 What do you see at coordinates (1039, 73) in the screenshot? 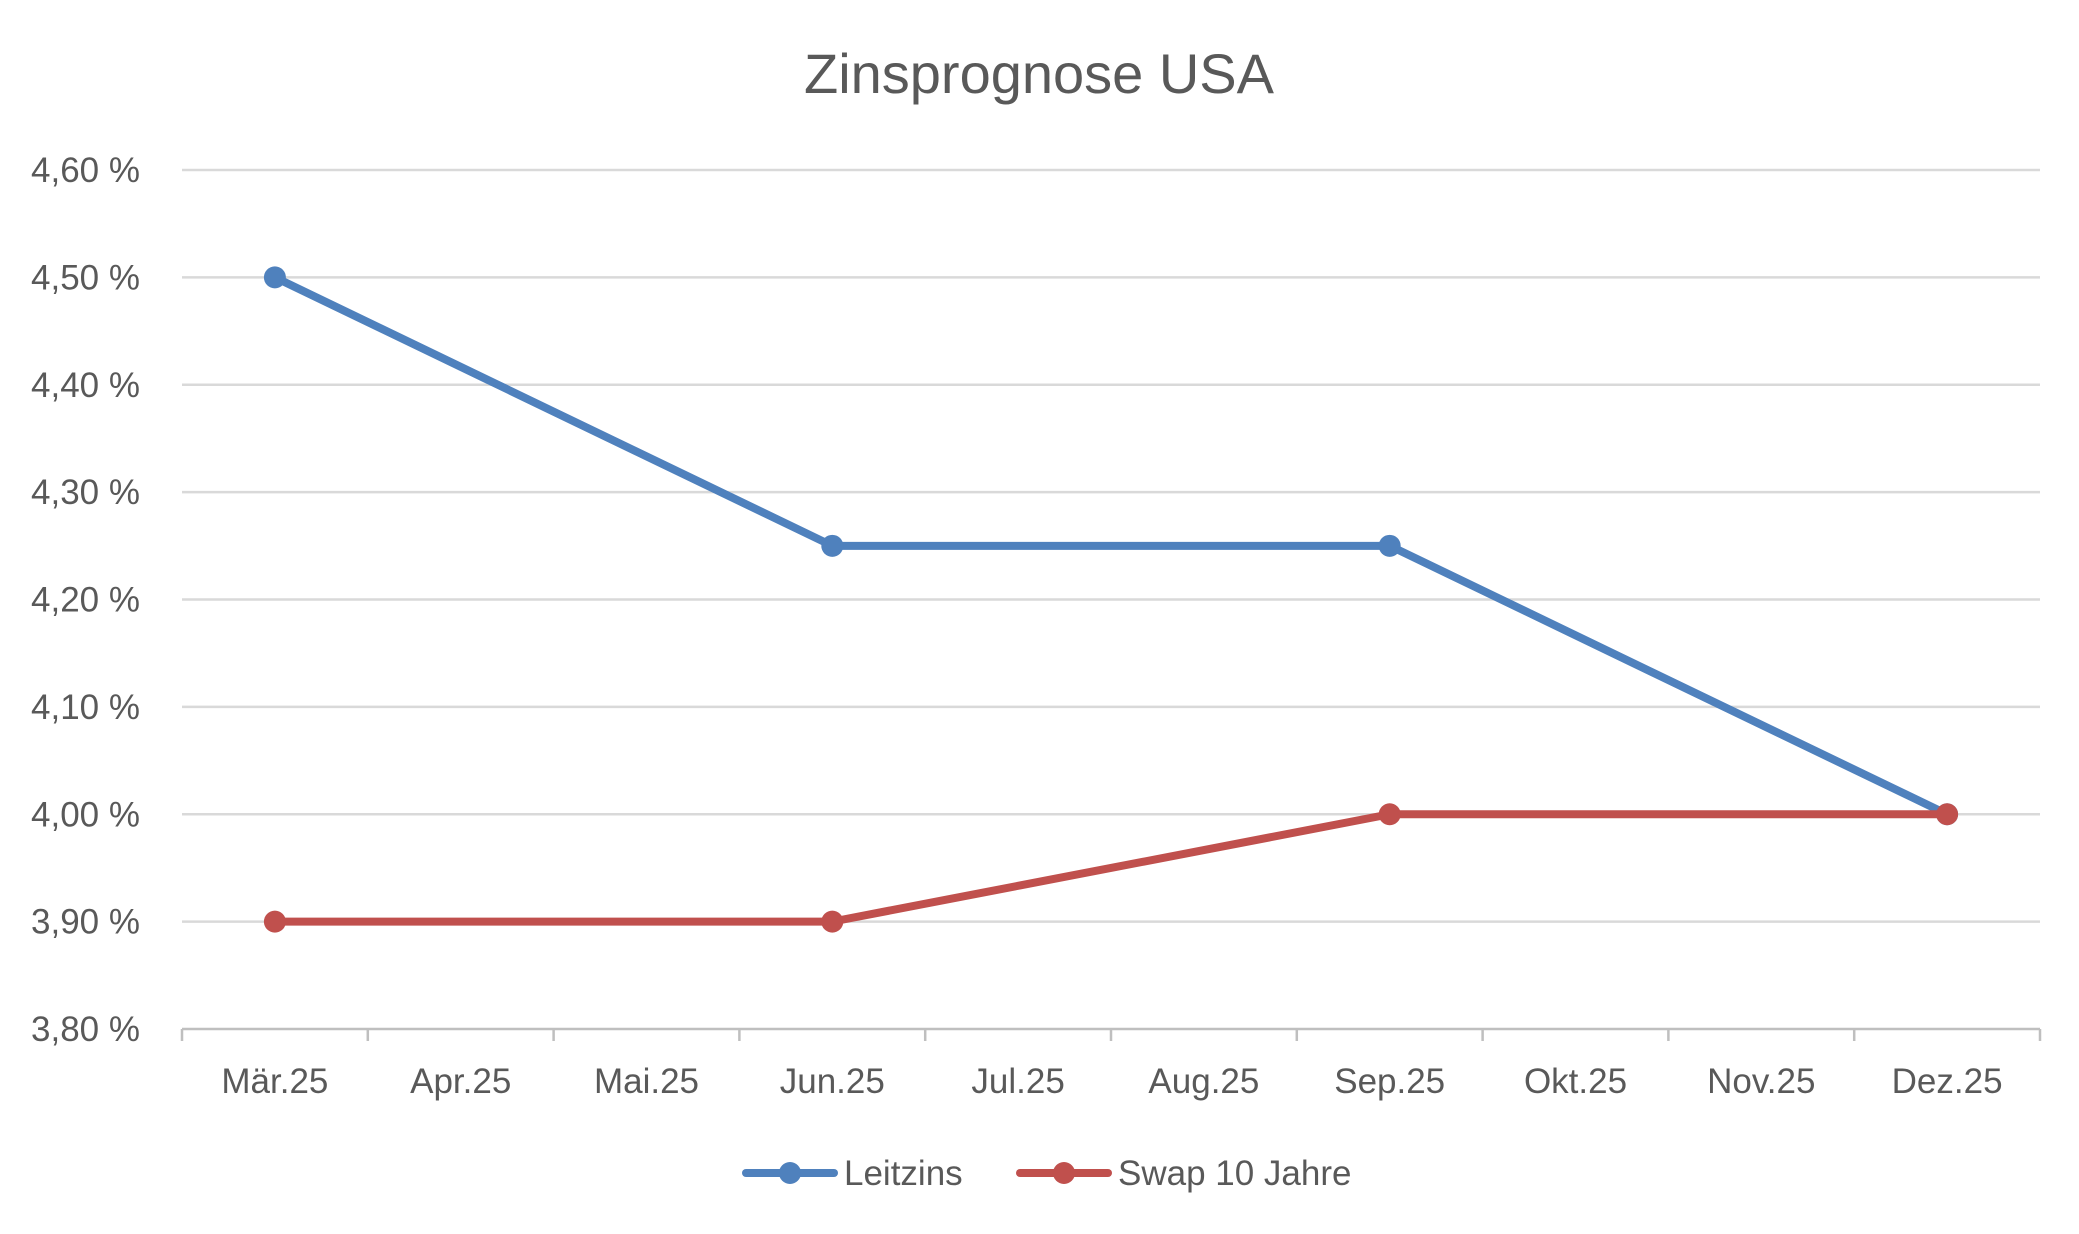
I see `chart-title: Zinsprognose USA` at bounding box center [1039, 73].